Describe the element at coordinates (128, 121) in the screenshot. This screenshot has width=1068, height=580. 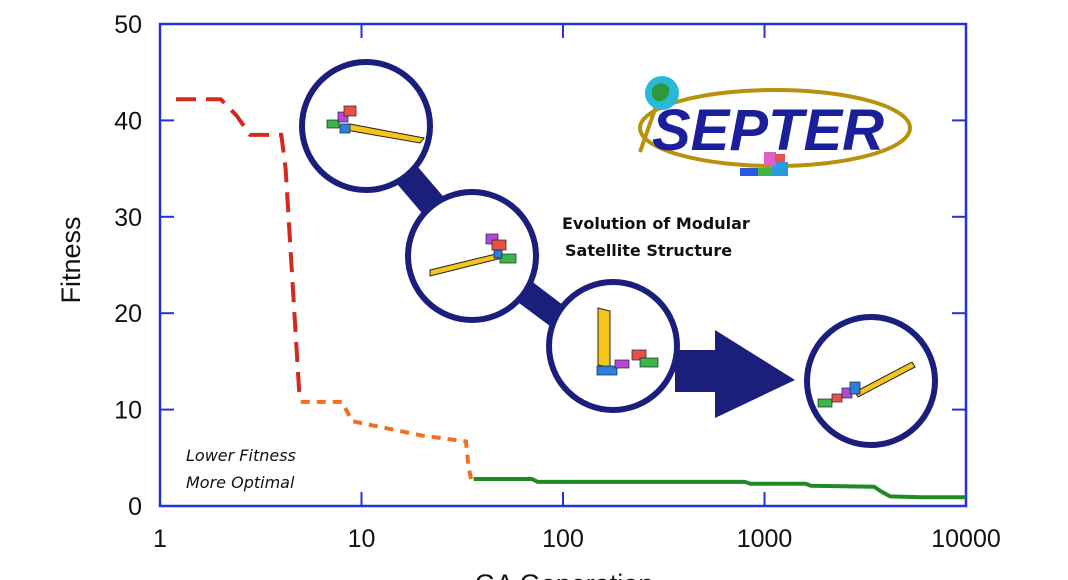
I see `y-tick-label: 40` at that location.